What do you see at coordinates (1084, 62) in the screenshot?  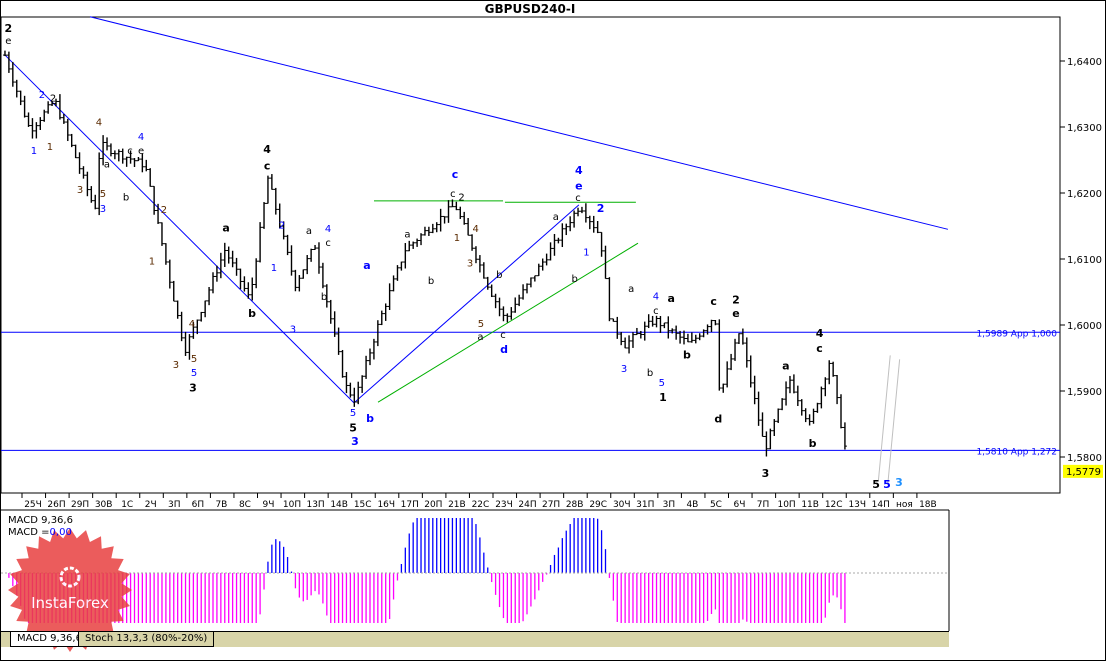 I see `price-tick-label: 1,6400` at bounding box center [1084, 62].